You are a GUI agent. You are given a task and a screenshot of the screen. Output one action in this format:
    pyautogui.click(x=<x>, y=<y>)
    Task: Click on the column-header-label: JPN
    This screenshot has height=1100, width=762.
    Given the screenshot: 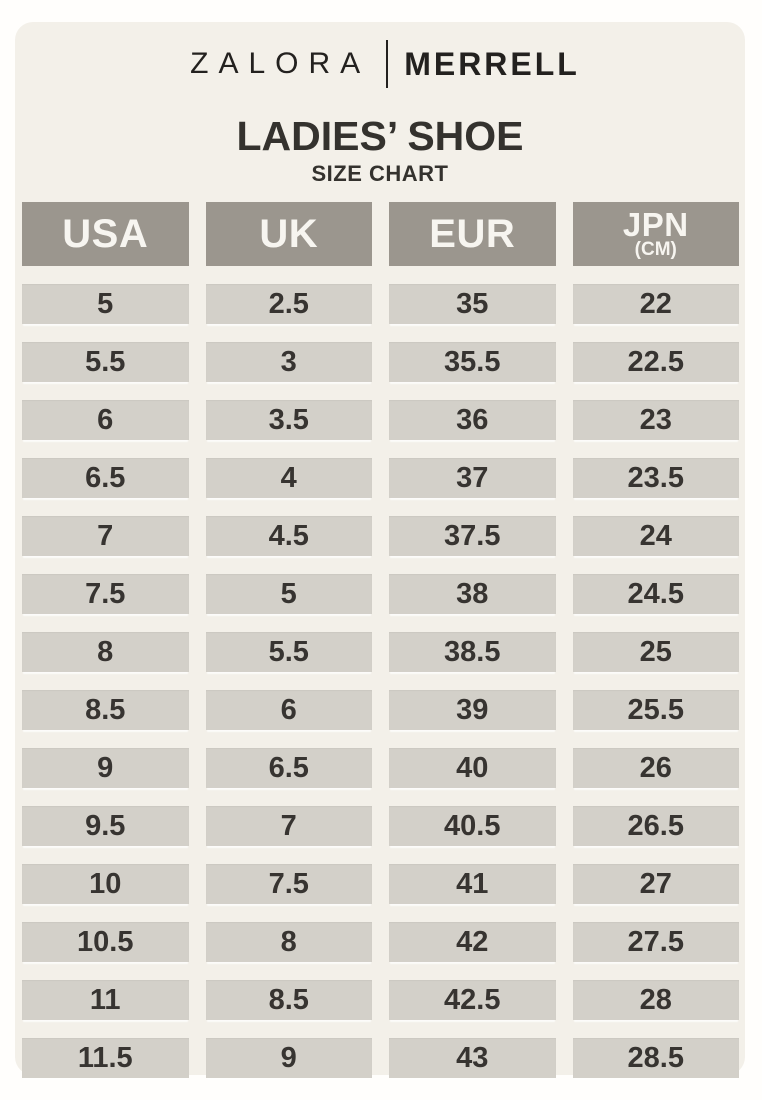 What is the action you would take?
    pyautogui.click(x=655, y=224)
    